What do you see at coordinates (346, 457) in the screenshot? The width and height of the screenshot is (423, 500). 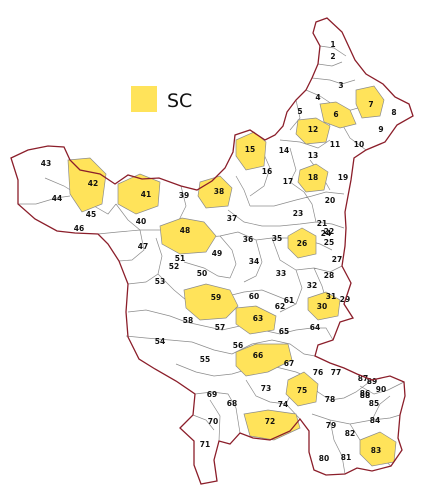 I see `constituency-label-81: 81` at bounding box center [346, 457].